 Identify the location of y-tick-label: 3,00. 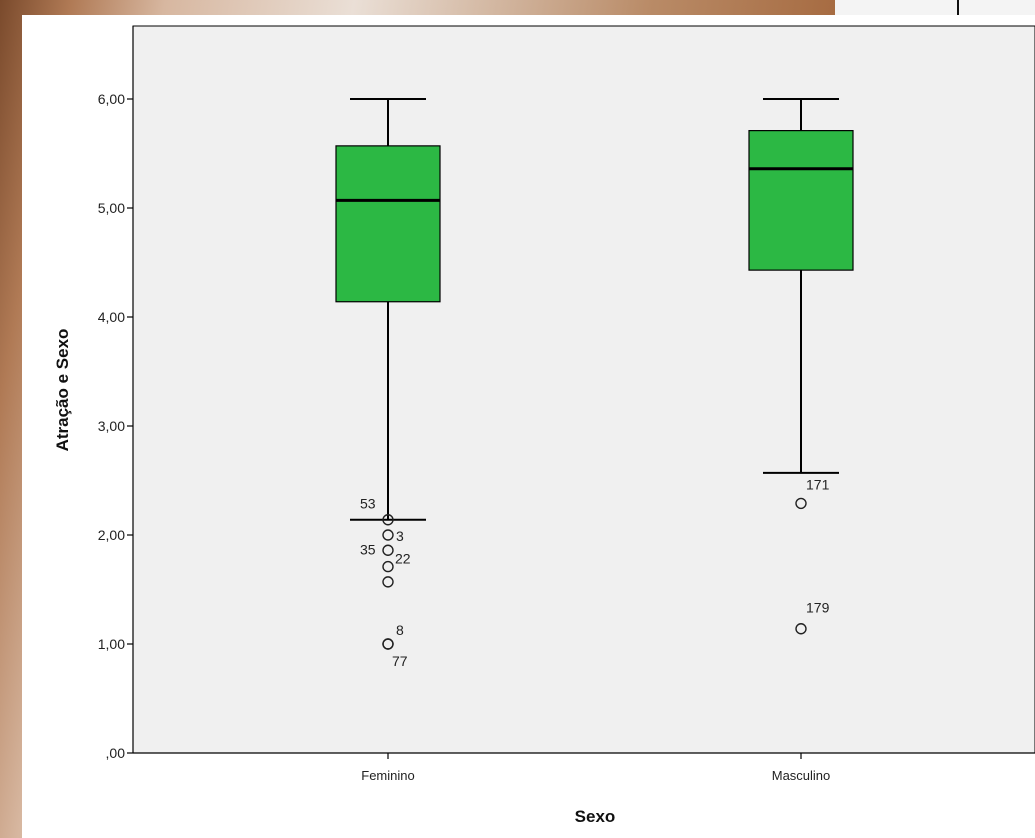
(111, 426).